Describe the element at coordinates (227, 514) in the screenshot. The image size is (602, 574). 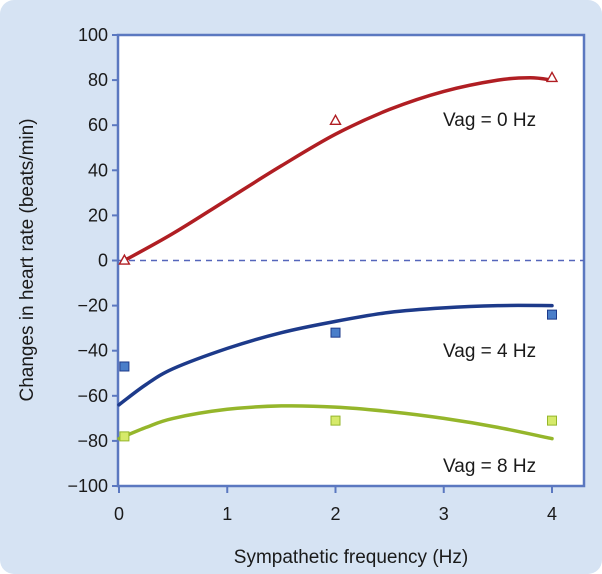
I see `x-tick-label: 1` at that location.